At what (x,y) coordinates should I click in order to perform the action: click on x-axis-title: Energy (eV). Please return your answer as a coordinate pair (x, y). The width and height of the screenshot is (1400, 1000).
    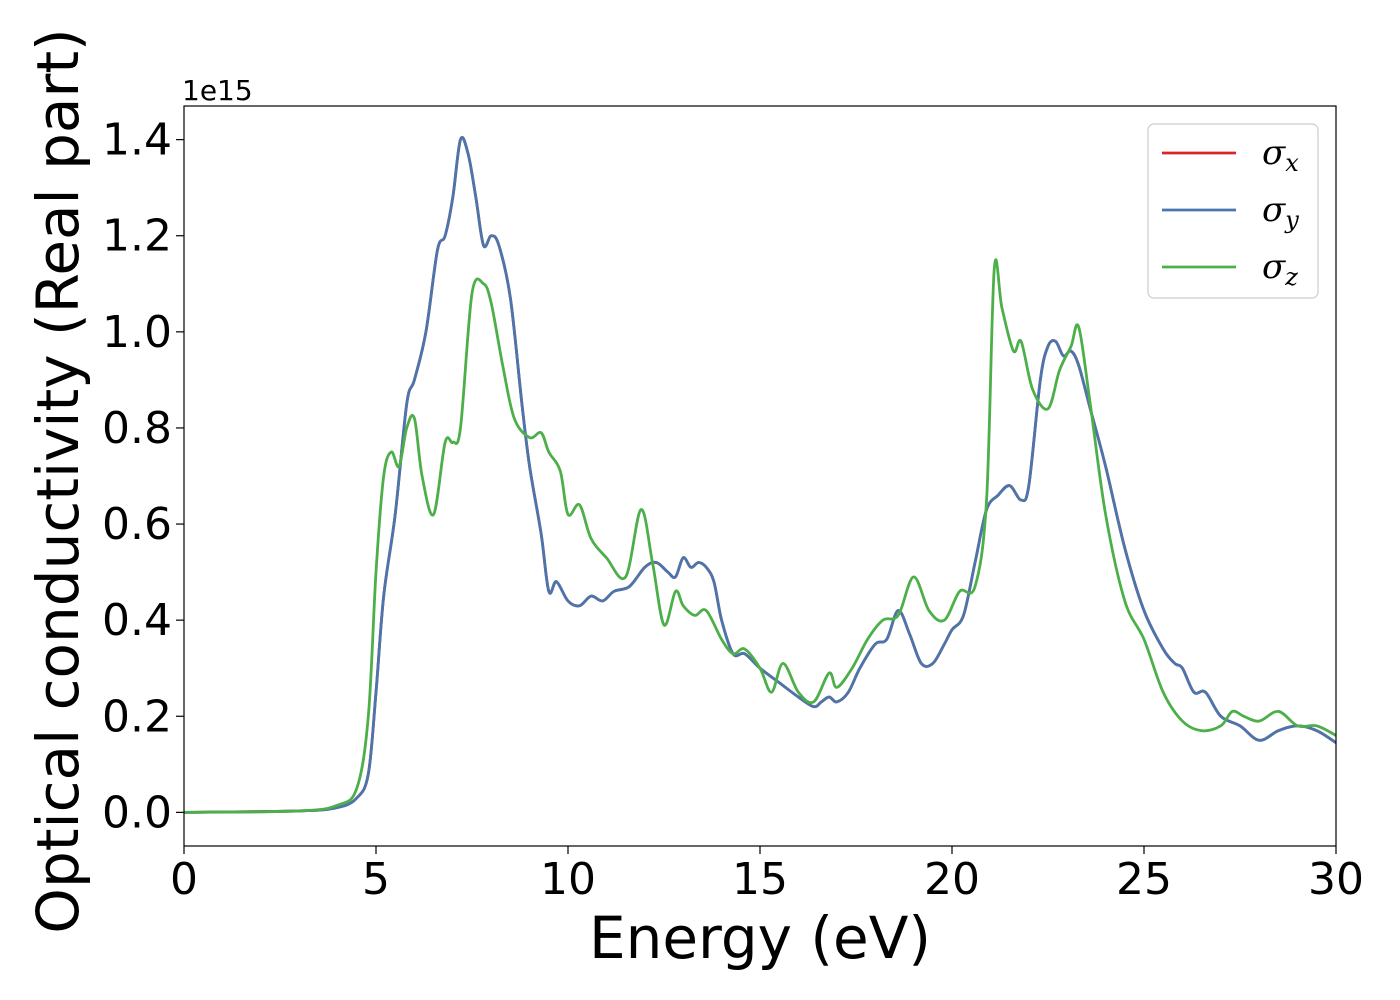
    Looking at the image, I should click on (760, 938).